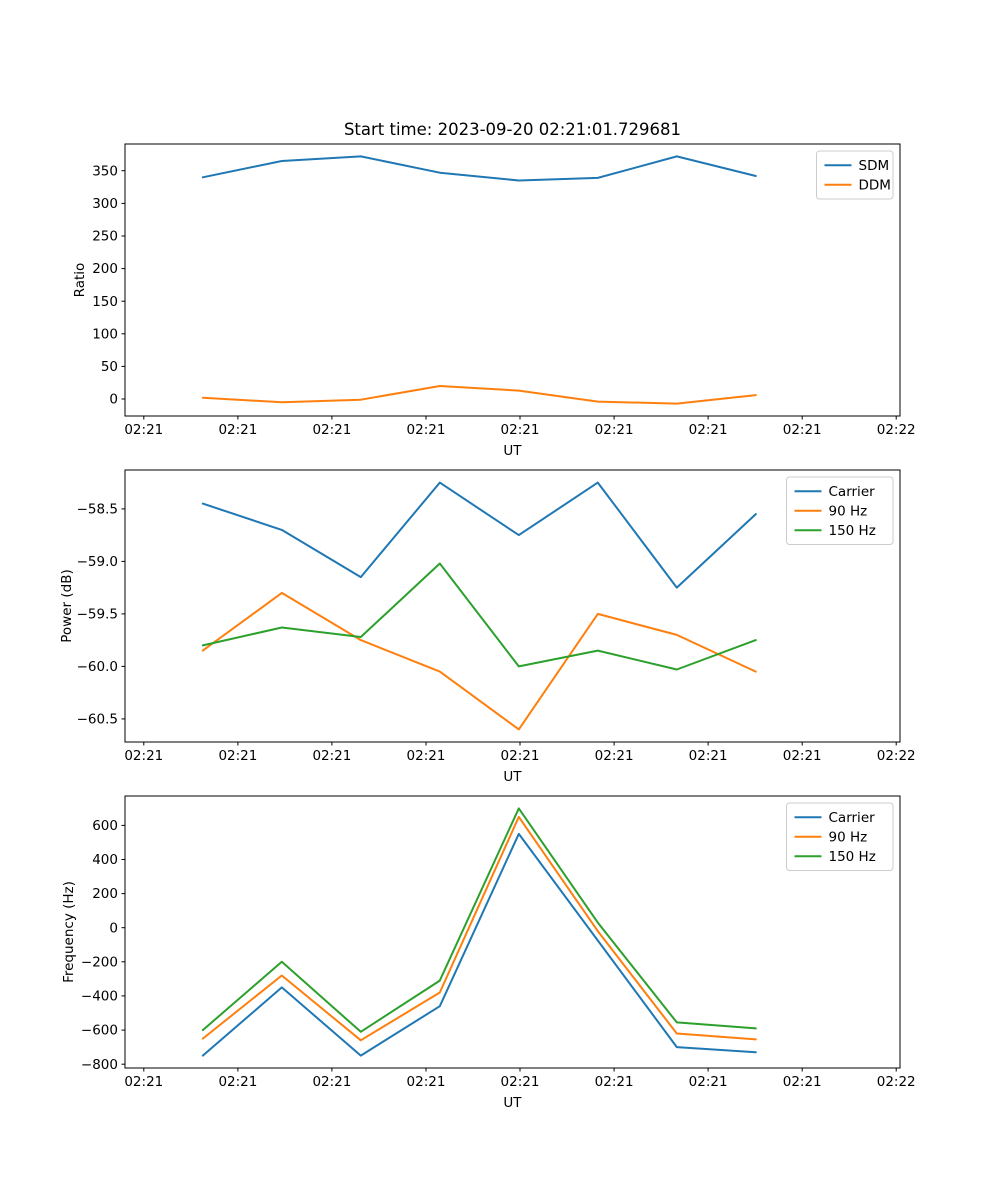 Image resolution: width=1000 pixels, height=1200 pixels. What do you see at coordinates (875, 185) in the screenshot?
I see `legend-label: DDM` at bounding box center [875, 185].